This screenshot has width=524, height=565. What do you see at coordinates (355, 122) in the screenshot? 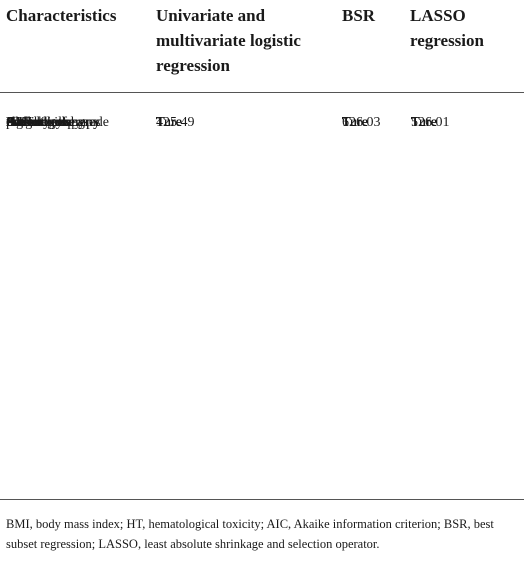
I see `row-bsr: Ture` at bounding box center [355, 122].